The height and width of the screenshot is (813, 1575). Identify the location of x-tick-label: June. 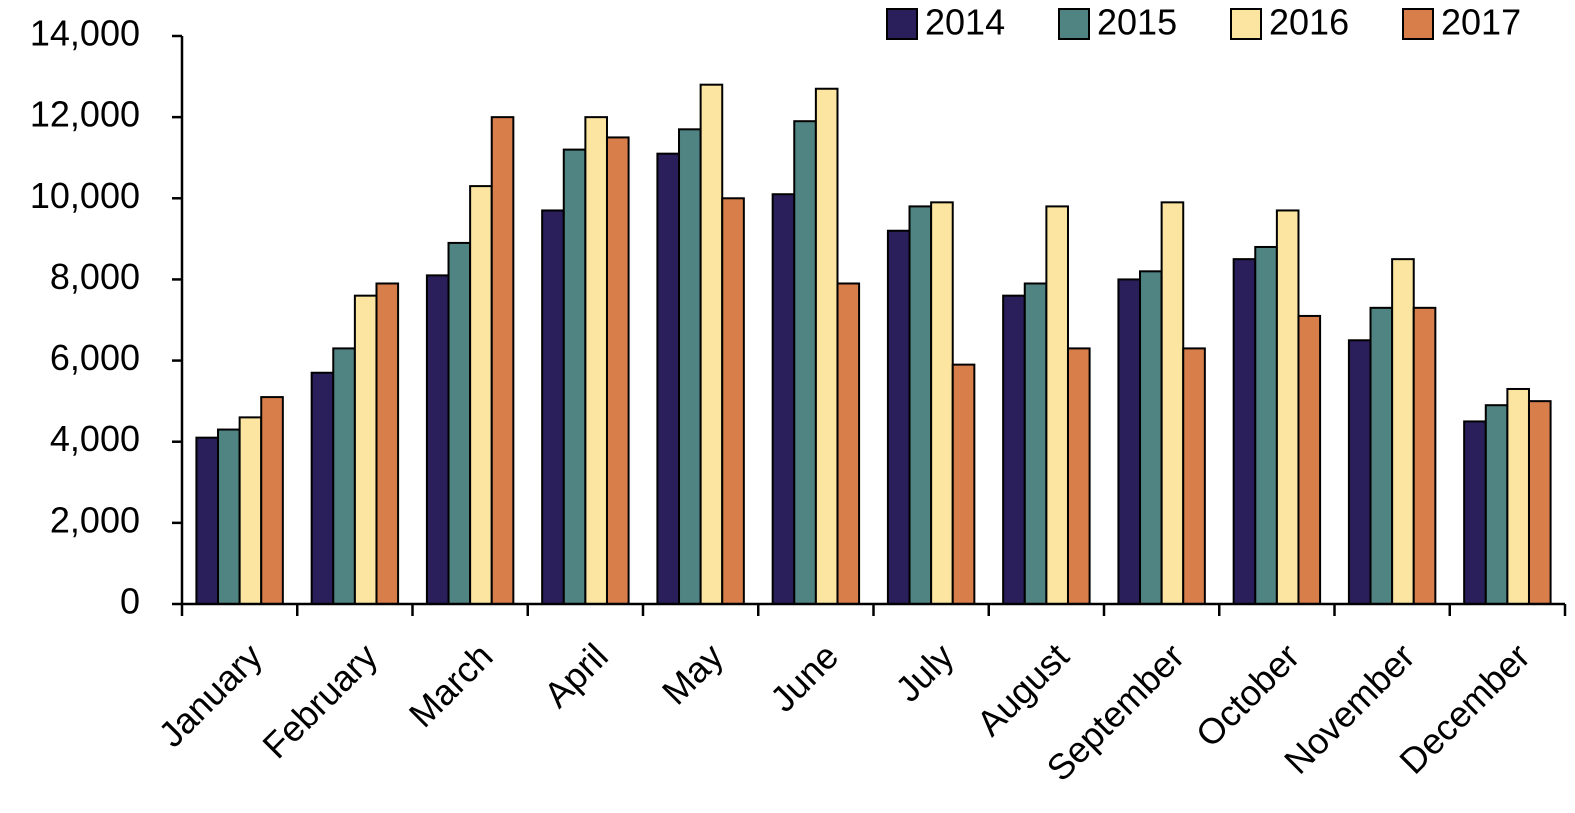
(804, 677).